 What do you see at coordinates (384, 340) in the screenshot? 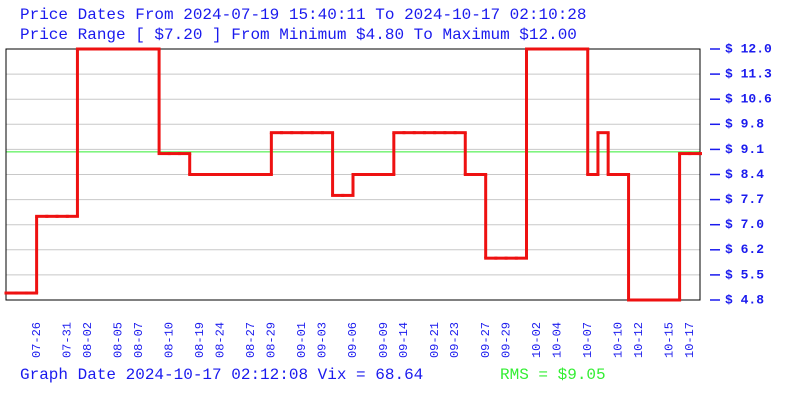
I see `x-tick-label: 09-09` at bounding box center [384, 340].